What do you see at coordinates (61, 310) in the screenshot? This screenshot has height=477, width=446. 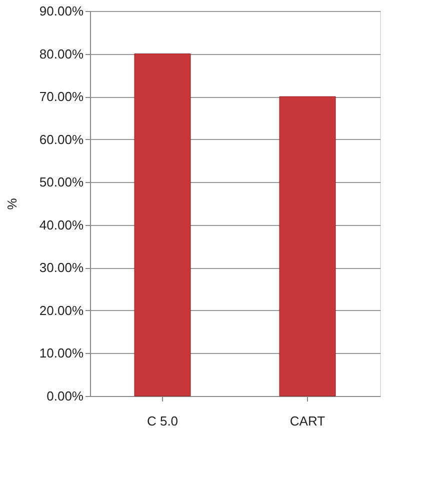 I see `y-tick-label: 20.00%` at bounding box center [61, 310].